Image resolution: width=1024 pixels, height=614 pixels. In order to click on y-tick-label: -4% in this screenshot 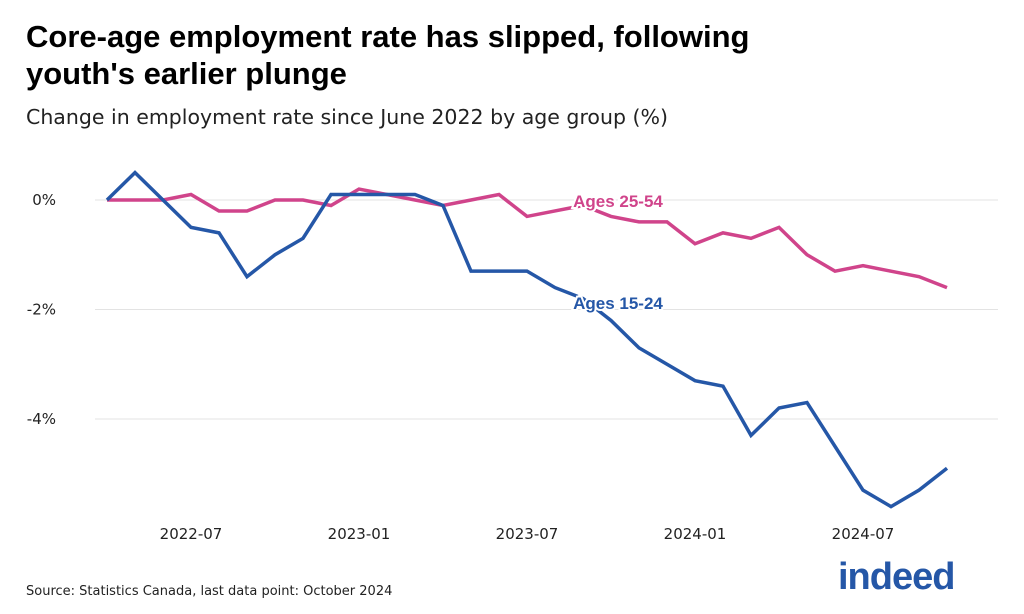, I will do `click(41, 419)`.